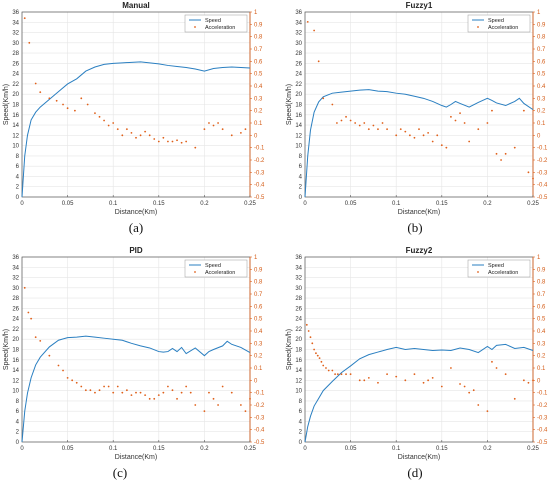  What do you see at coordinates (541, 38) in the screenshot?
I see `y2-tick-label: 0.8` at bounding box center [541, 38].